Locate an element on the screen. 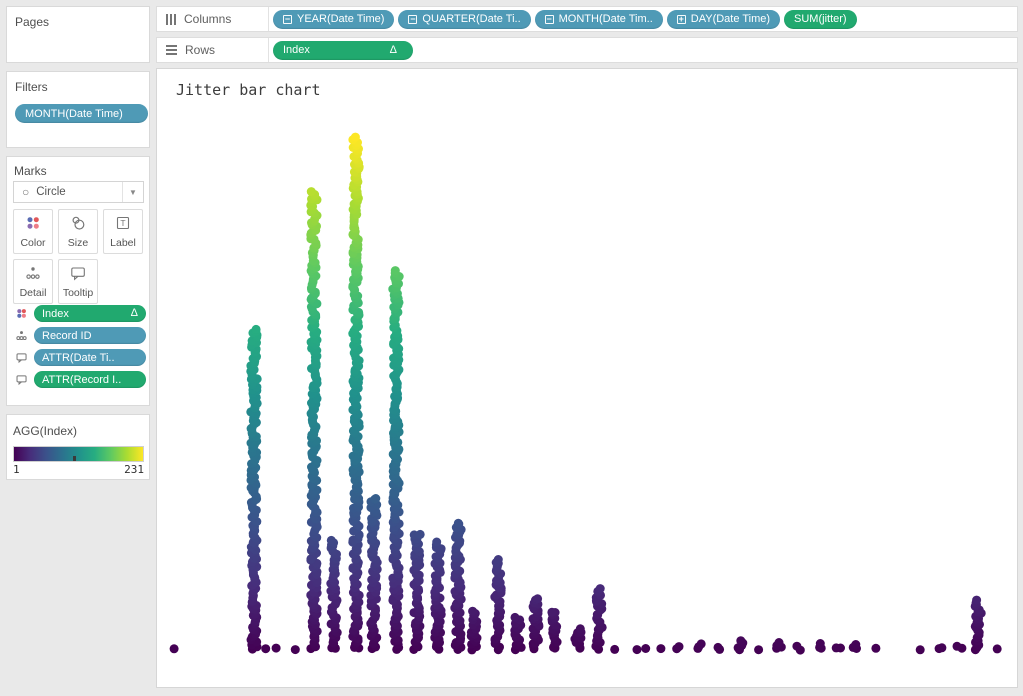 This screenshot has height=696, width=1023. svg-text: T is located at coordinates (122, 223).